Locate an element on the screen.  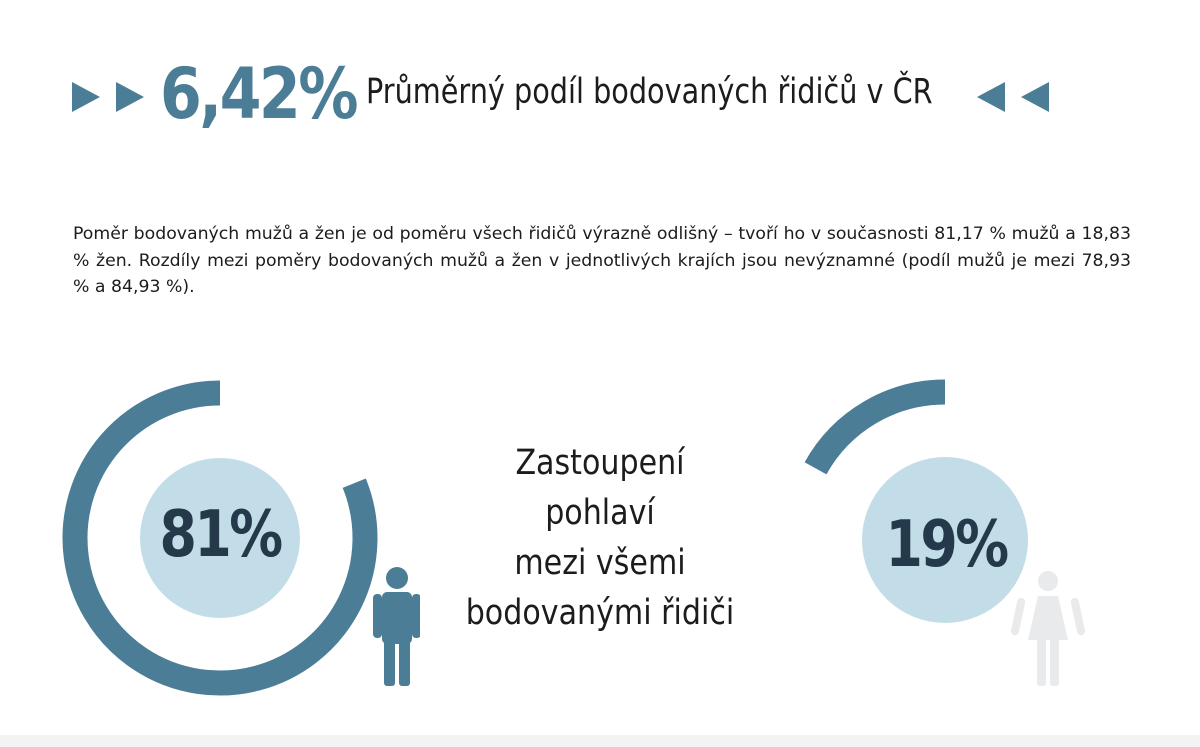
left-arrows-decoration is located at coordinates (108, 97).